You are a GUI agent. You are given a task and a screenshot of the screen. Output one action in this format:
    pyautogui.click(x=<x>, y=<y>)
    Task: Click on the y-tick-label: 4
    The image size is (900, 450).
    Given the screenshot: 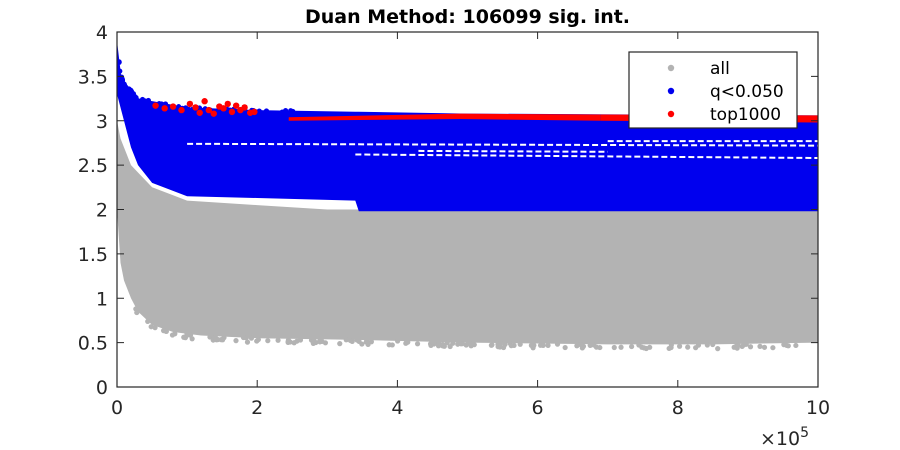 What is the action you would take?
    pyautogui.click(x=102, y=33)
    